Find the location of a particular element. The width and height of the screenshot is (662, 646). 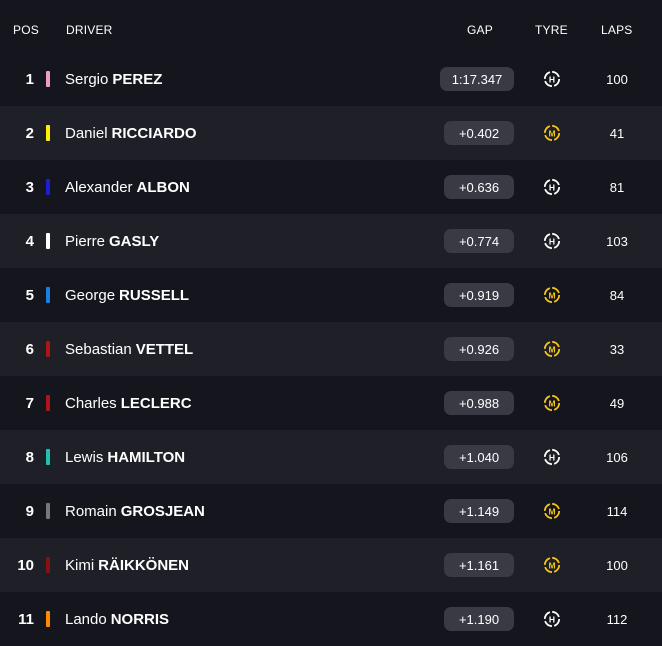

table-row: 10 Kimi RÄIKKÖNEN +1.161 M 100 is located at coordinates (331, 565).